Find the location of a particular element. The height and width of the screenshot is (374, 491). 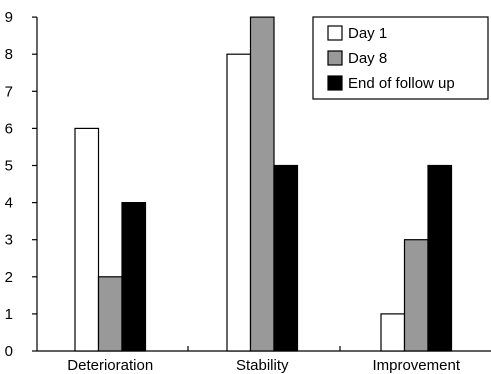

legend: Day 1 Day 8 End of follow up is located at coordinates (400, 58).